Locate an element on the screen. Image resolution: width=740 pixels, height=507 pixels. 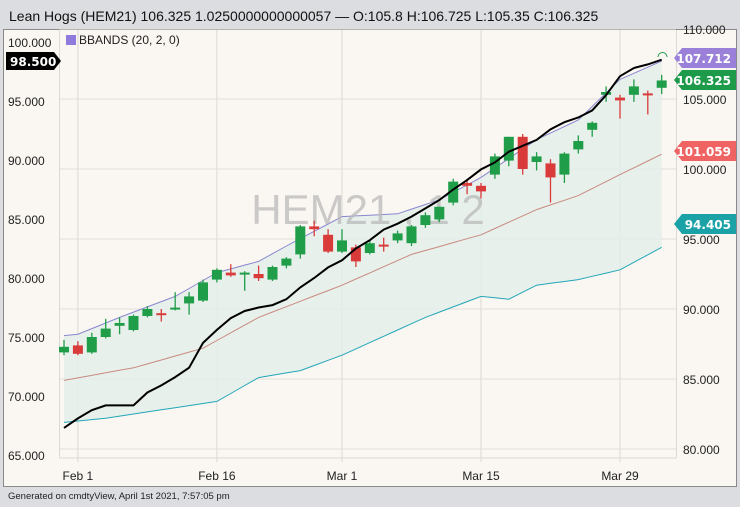
x-axis-tick-label: Feb 16 is located at coordinates (217, 476).